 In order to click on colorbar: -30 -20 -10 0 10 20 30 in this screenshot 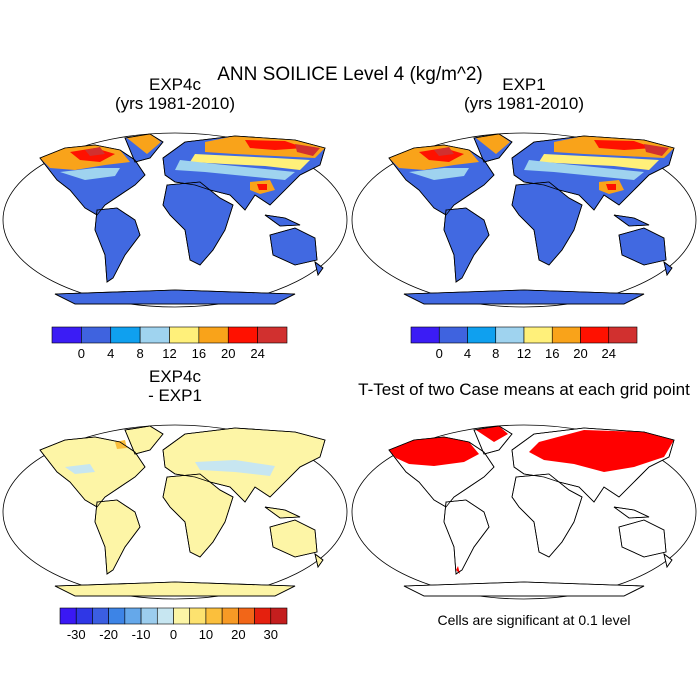, I will do `click(173, 624)`.